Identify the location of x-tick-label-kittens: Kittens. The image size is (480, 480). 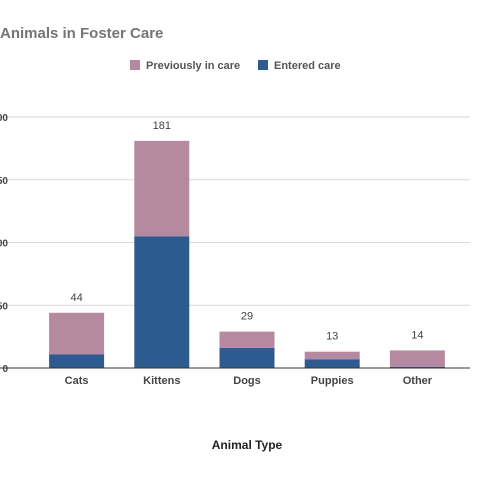
(161, 381).